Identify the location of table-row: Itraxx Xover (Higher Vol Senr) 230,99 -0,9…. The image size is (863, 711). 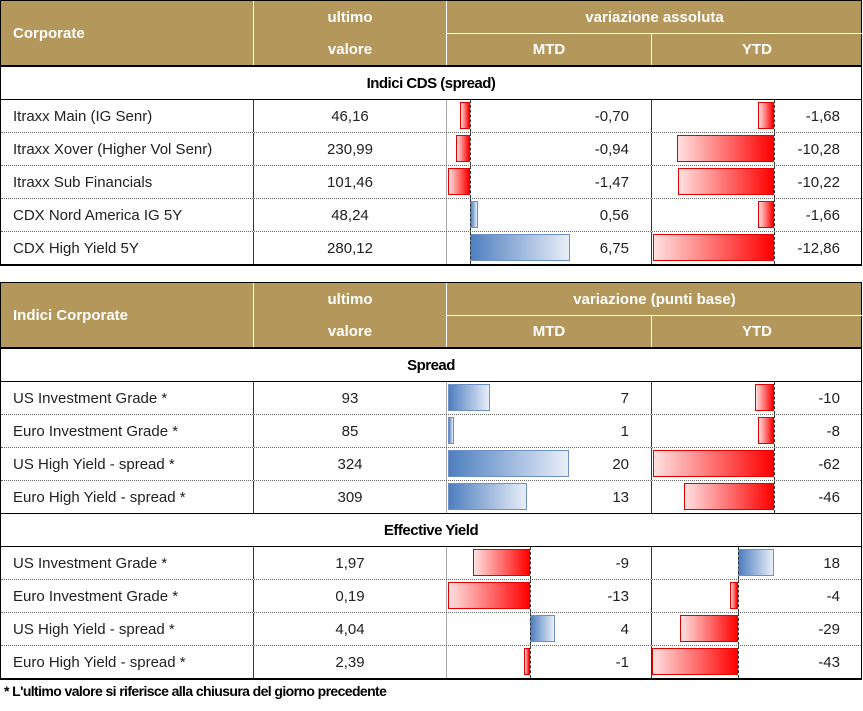
(431, 149).